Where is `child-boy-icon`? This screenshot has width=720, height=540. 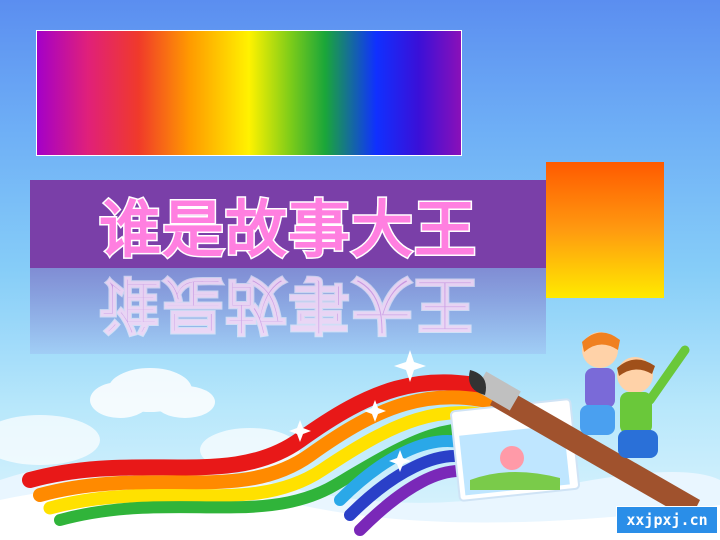
child-boy-icon is located at coordinates (653, 401).